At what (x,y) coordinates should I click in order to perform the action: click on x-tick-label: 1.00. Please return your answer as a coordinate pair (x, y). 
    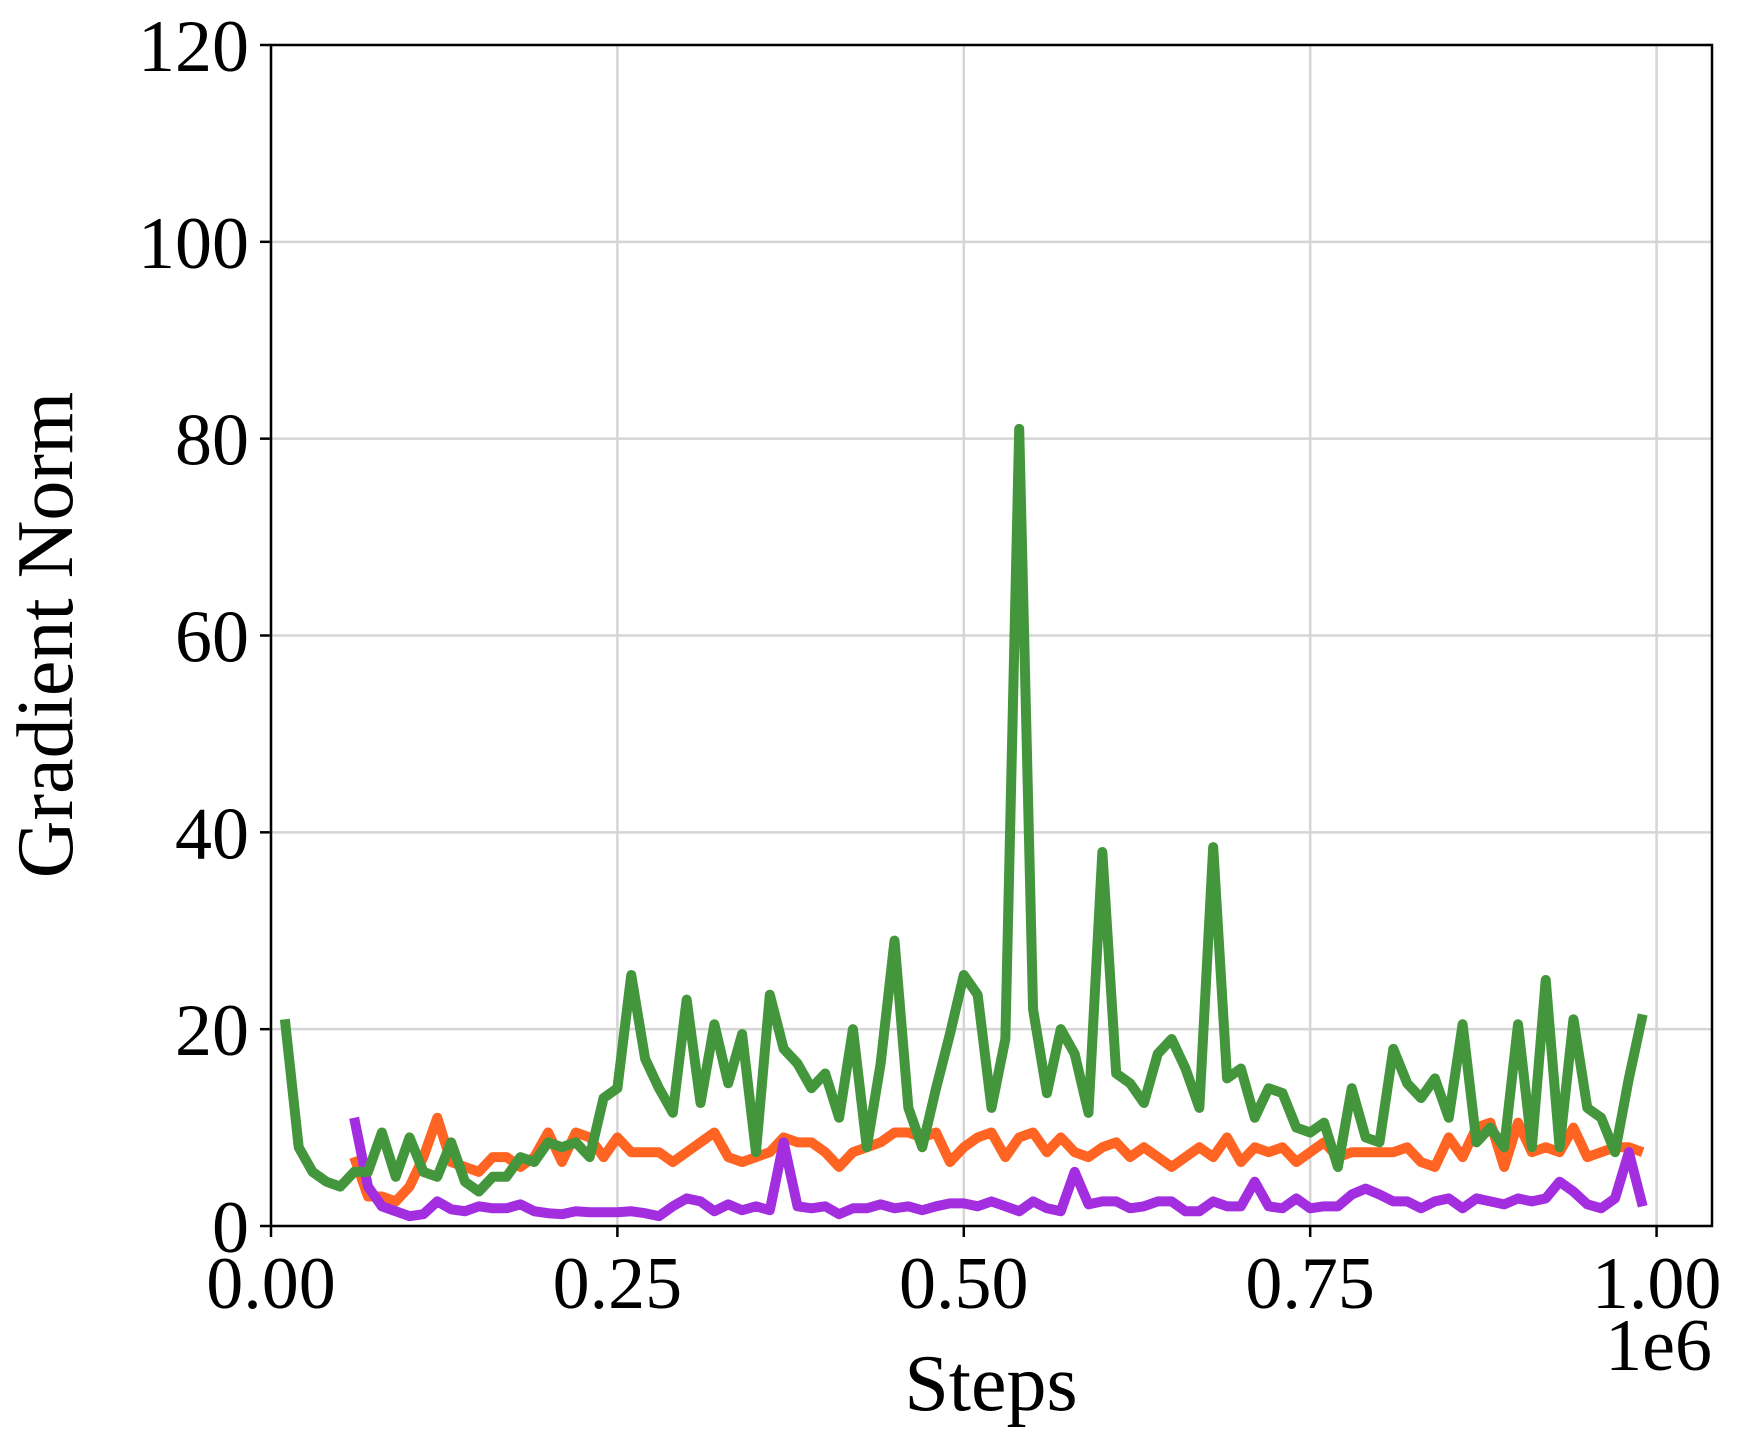
    Looking at the image, I should click on (1657, 1284).